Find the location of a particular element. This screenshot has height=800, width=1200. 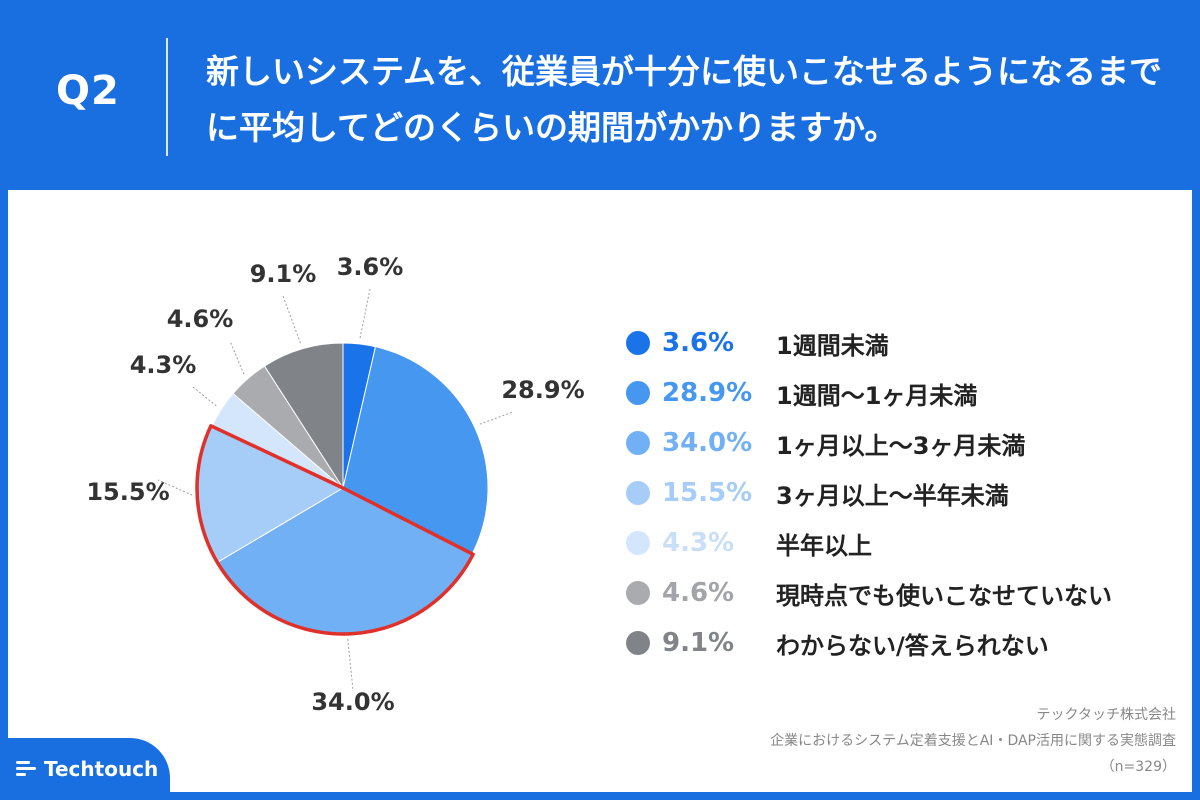

slice-label-5: 4.3% is located at coordinates (163, 365).